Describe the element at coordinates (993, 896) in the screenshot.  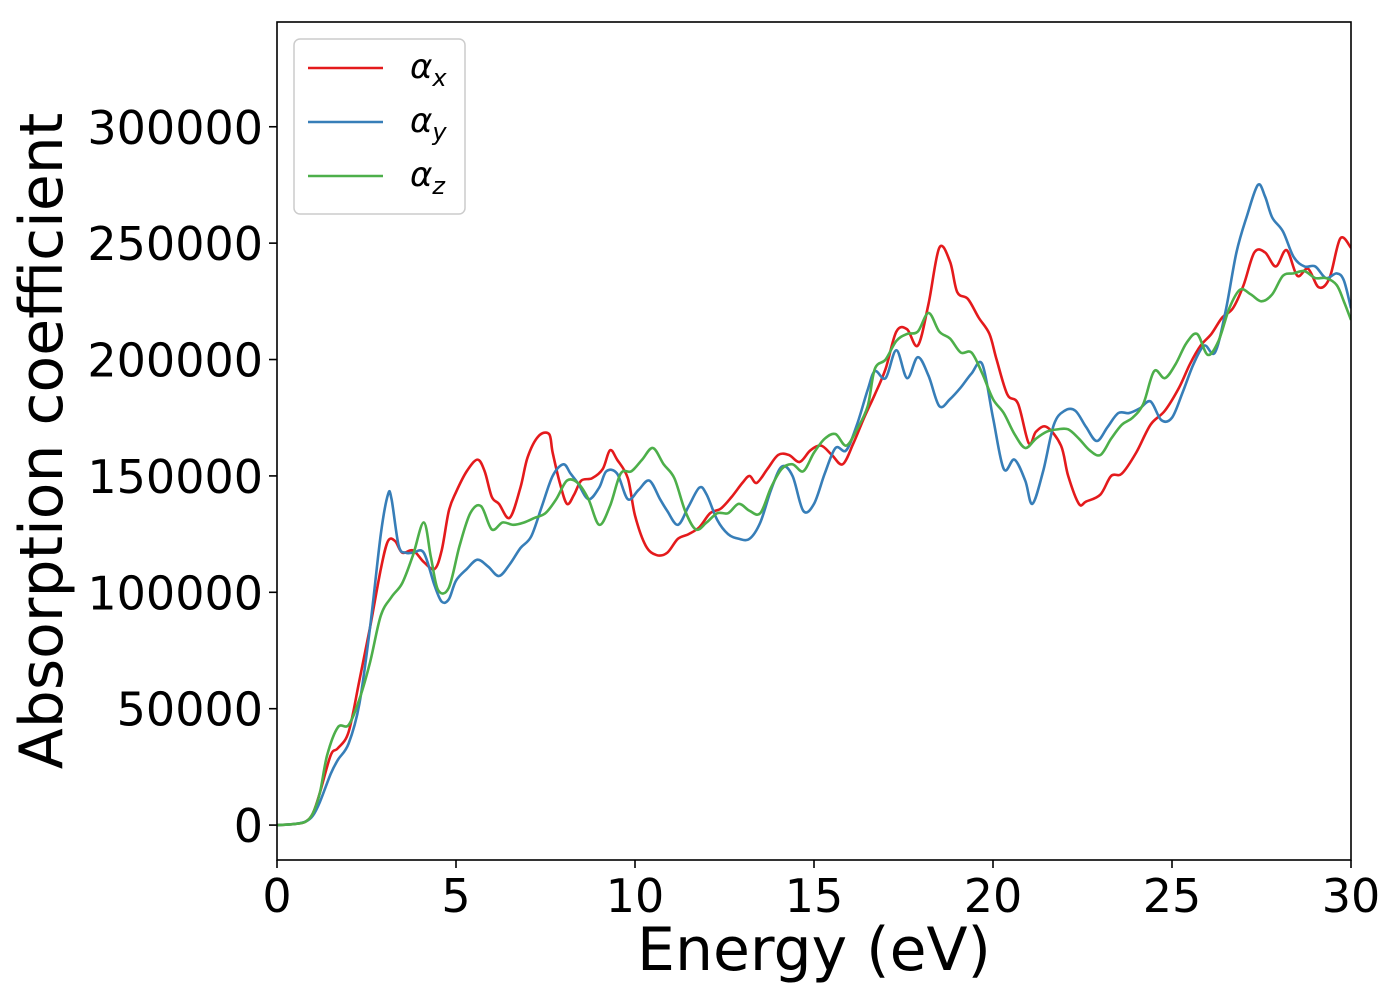
I see `x-tick-label: 20` at that location.